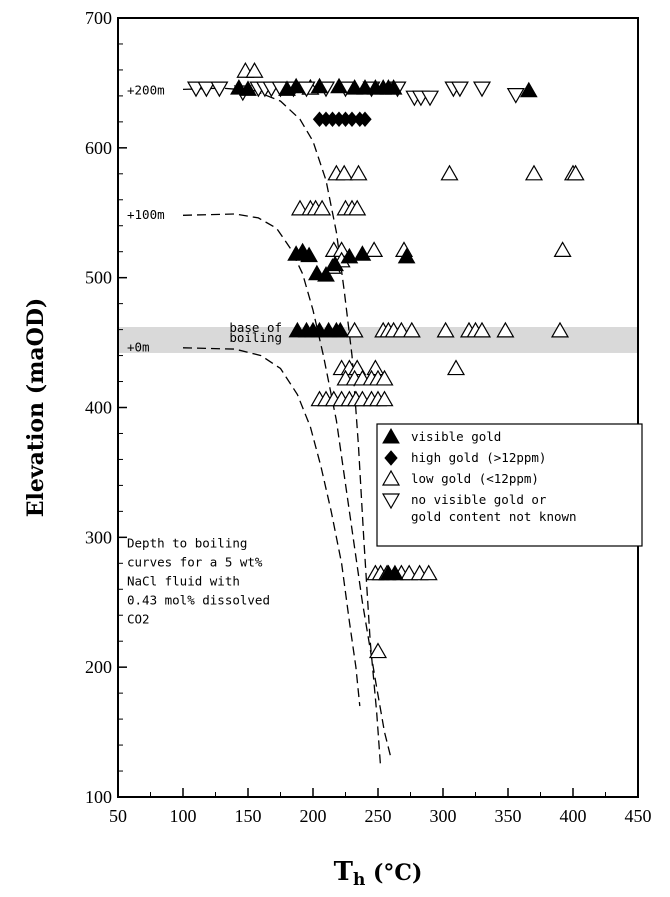 This screenshot has height=897, width=670. What do you see at coordinates (98, 537) in the screenshot?
I see `y-tick-label: 300` at bounding box center [98, 537].